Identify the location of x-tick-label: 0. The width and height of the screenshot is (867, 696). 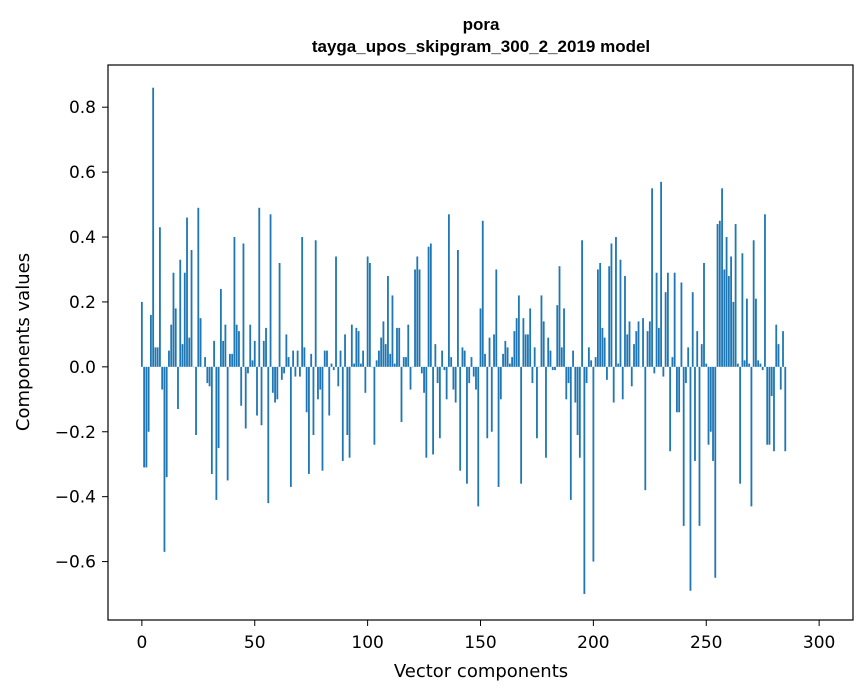
(141, 643).